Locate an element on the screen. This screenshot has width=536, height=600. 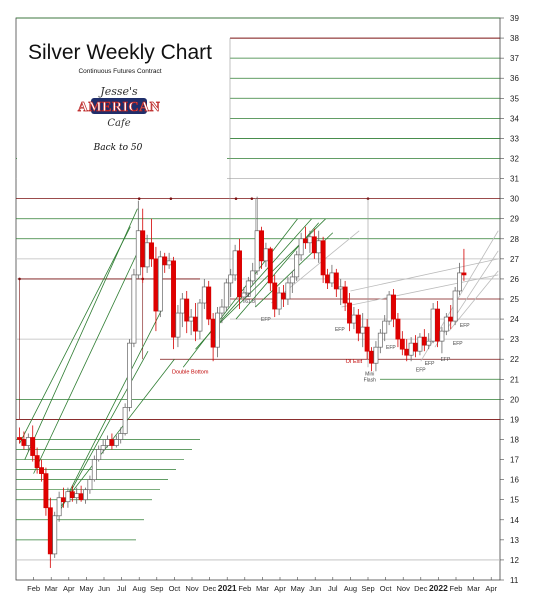
annotation-9: EFP is located at coordinates (421, 370).